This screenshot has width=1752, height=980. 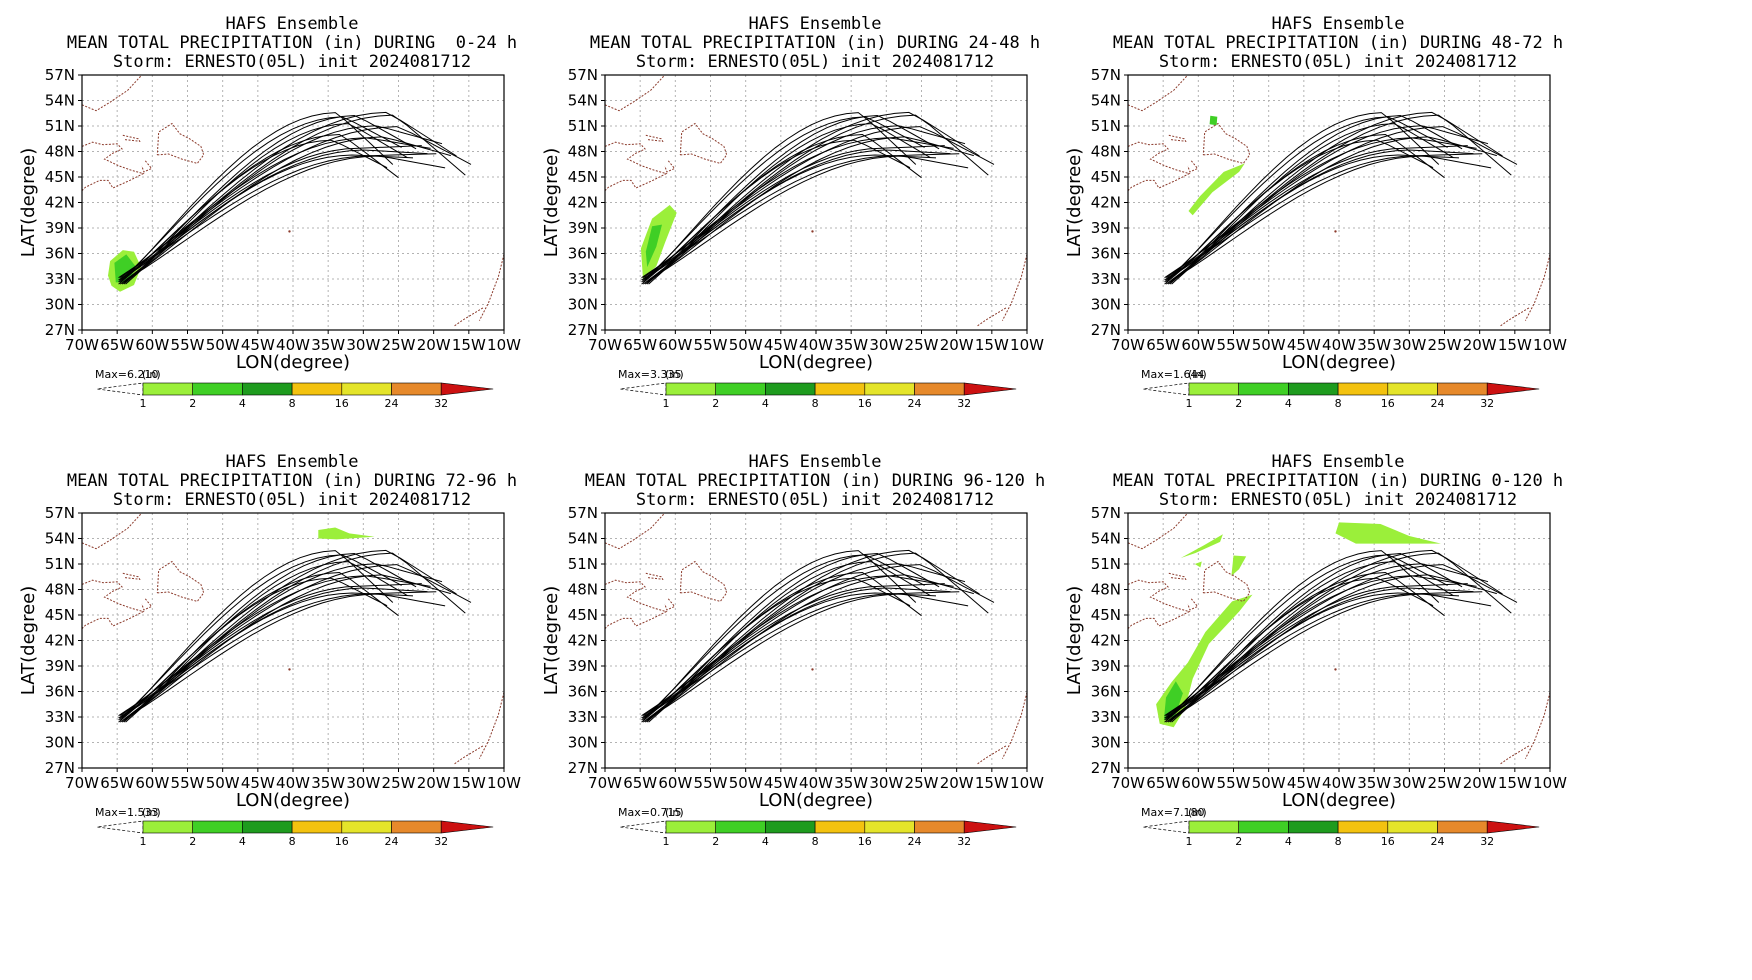 What do you see at coordinates (1409, 345) in the screenshot?
I see `x-tick-label: 30W` at bounding box center [1409, 345].